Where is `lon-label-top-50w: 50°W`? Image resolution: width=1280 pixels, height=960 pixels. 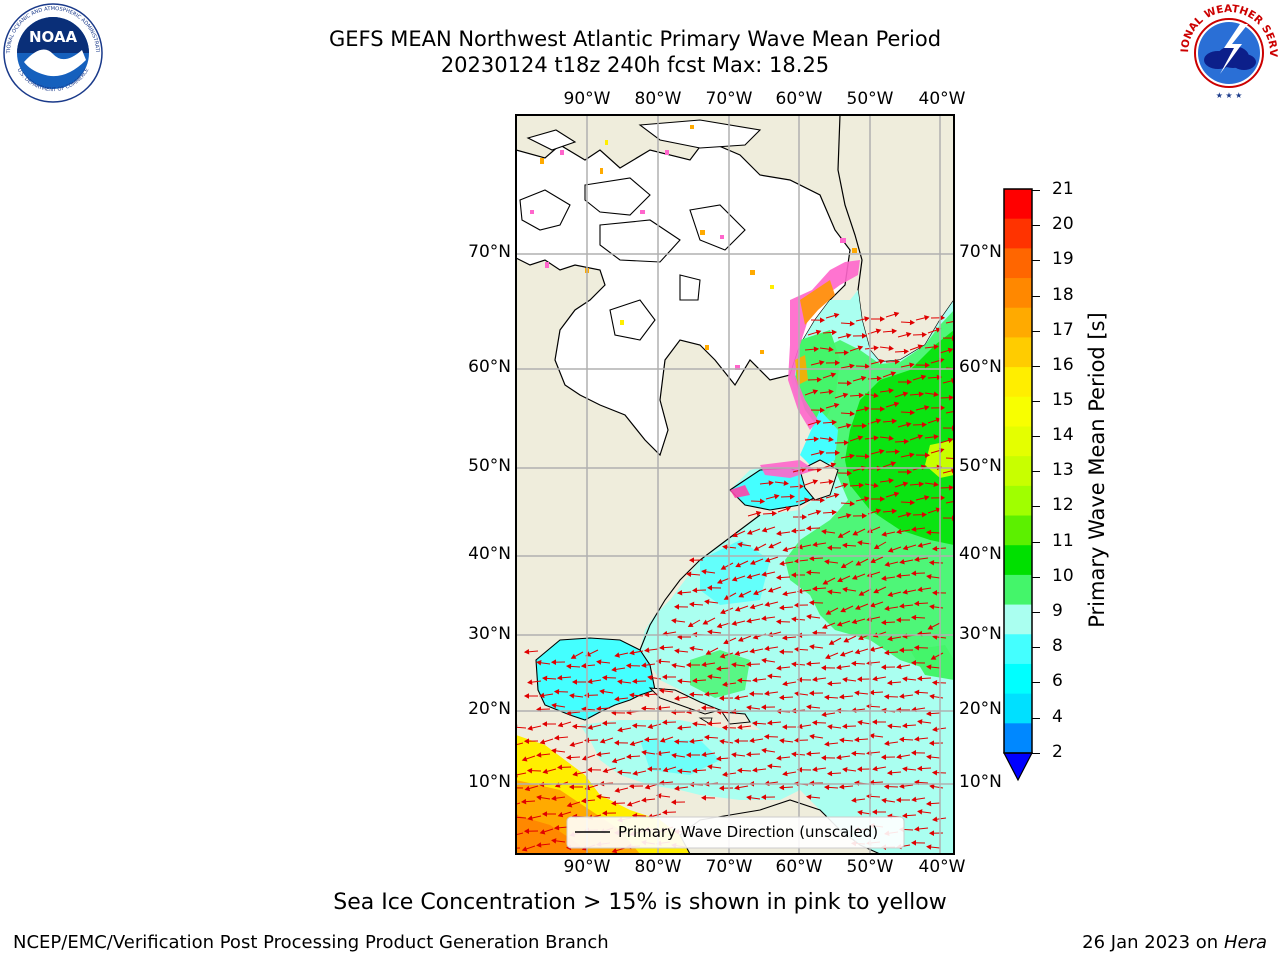
lon-label-top-50w: 50°W is located at coordinates (870, 99).